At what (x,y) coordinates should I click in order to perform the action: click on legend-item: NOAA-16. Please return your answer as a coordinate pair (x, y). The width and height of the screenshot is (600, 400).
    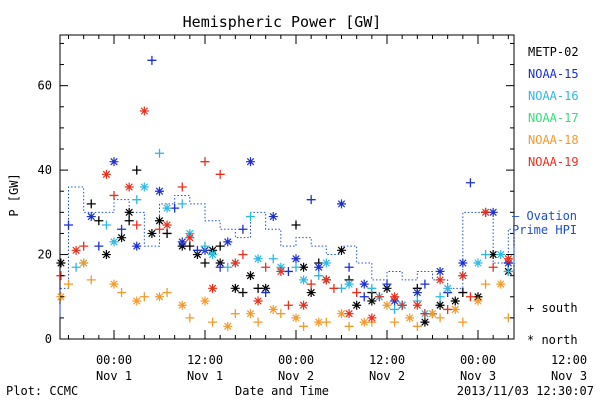
    Looking at the image, I should click on (553, 96).